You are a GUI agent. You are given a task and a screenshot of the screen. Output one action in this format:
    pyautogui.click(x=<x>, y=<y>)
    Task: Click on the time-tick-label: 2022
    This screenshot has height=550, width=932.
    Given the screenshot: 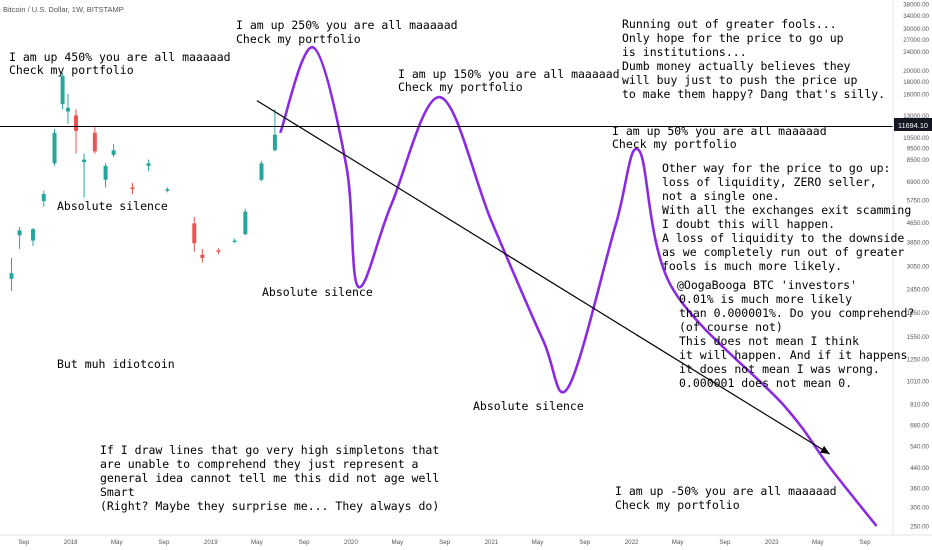 What is the action you would take?
    pyautogui.click(x=632, y=542)
    